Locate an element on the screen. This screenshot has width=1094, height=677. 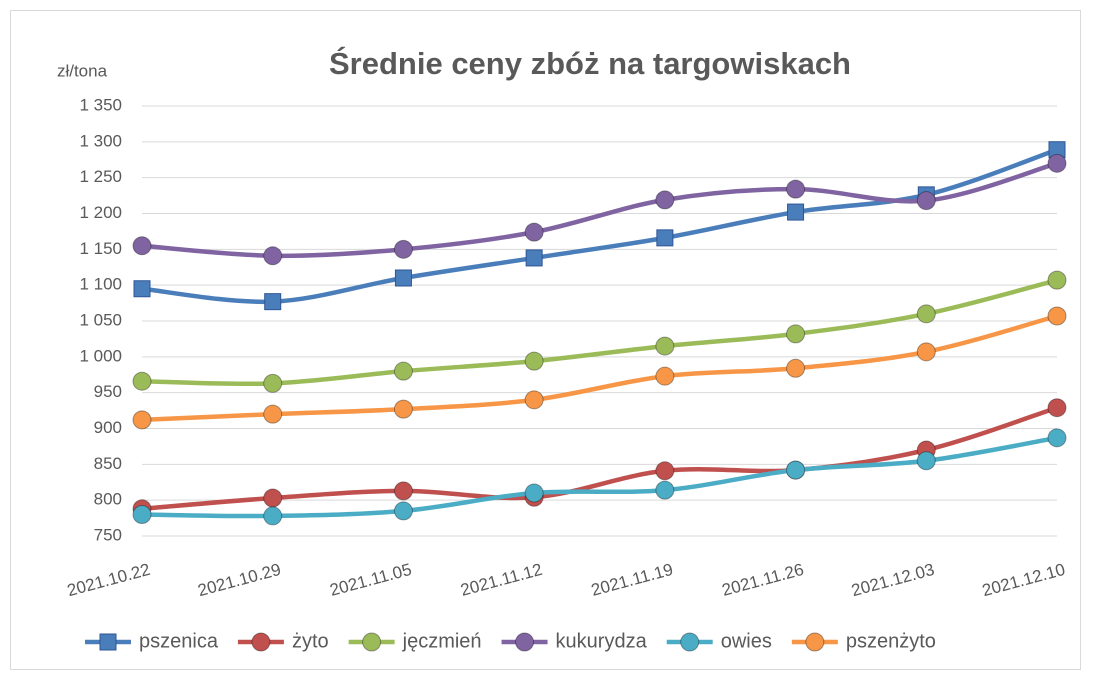
legend-label: pszenica is located at coordinates (179, 641).